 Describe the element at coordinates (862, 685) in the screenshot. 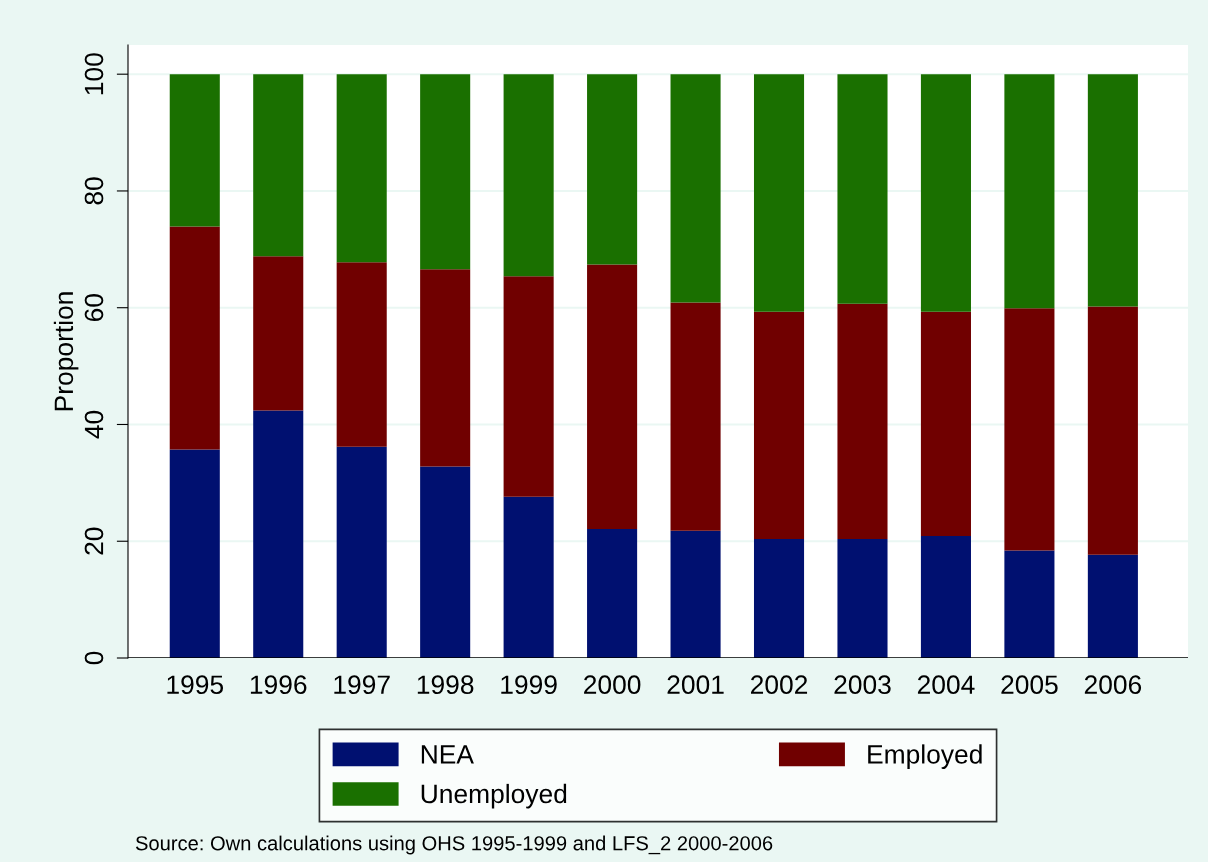

I see `x-tick-label: 2003` at that location.